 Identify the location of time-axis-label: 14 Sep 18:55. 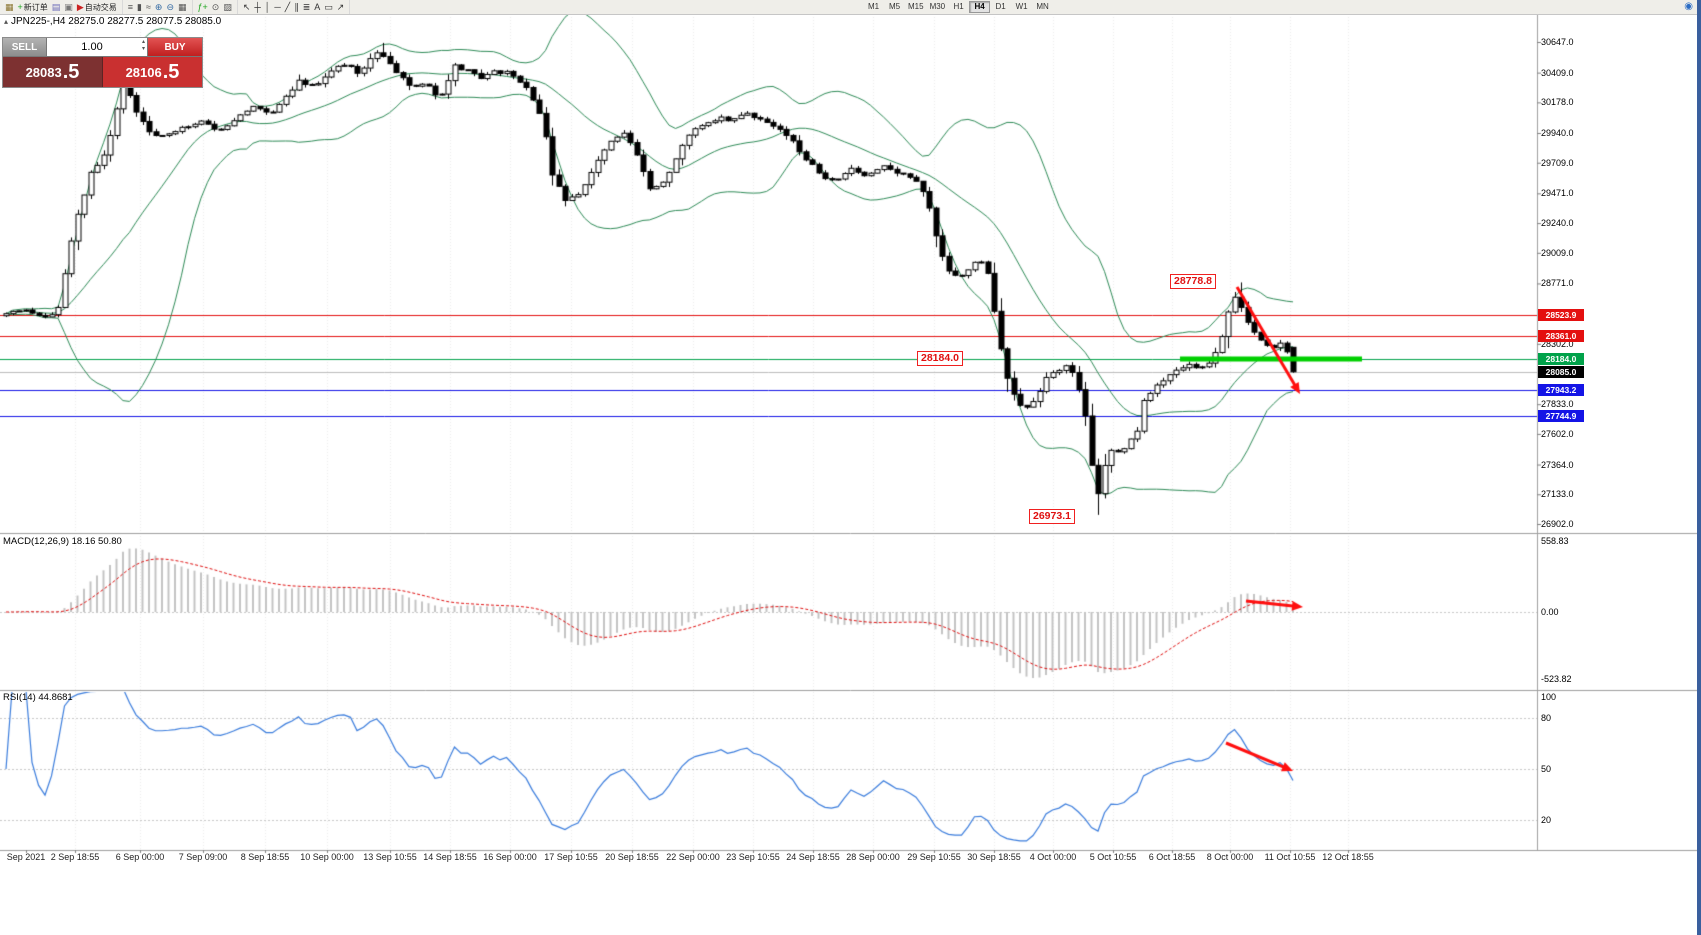
(450, 857).